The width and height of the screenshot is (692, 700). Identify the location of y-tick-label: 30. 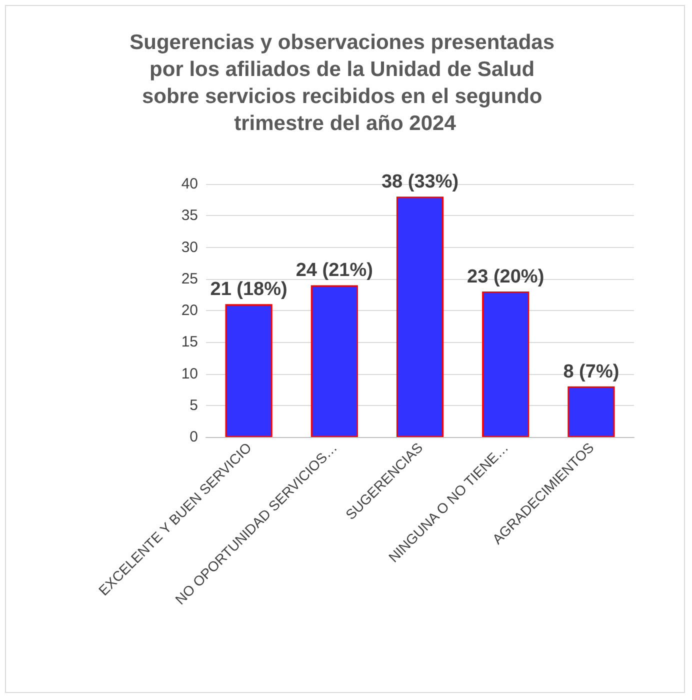
(189, 247).